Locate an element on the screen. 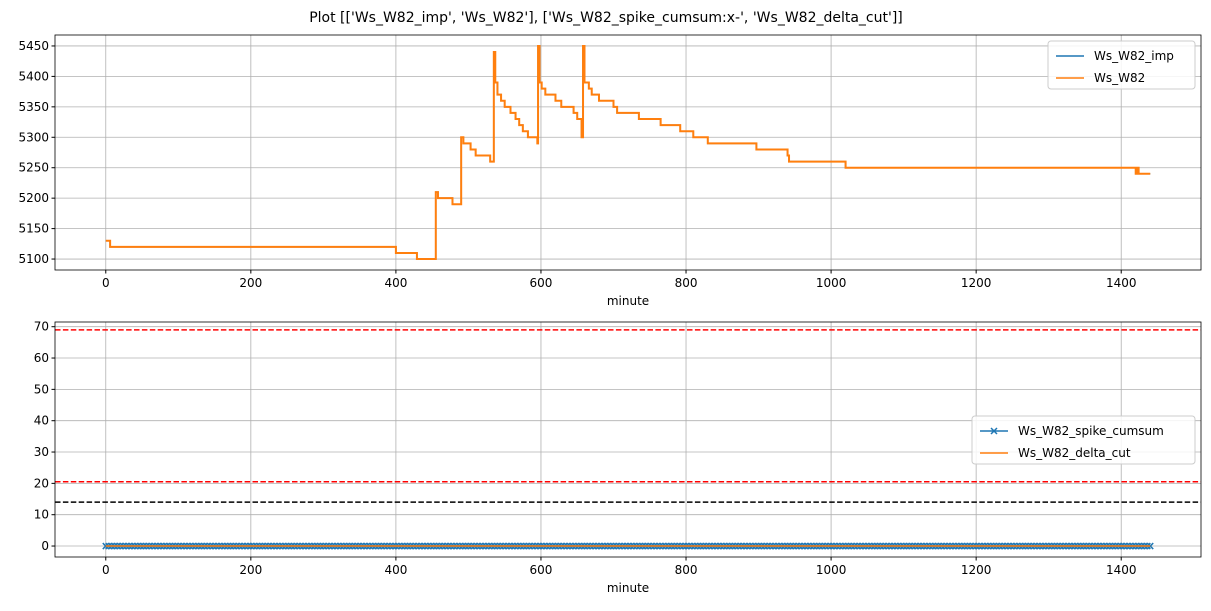  y-tick-label: 30 is located at coordinates (41, 452).